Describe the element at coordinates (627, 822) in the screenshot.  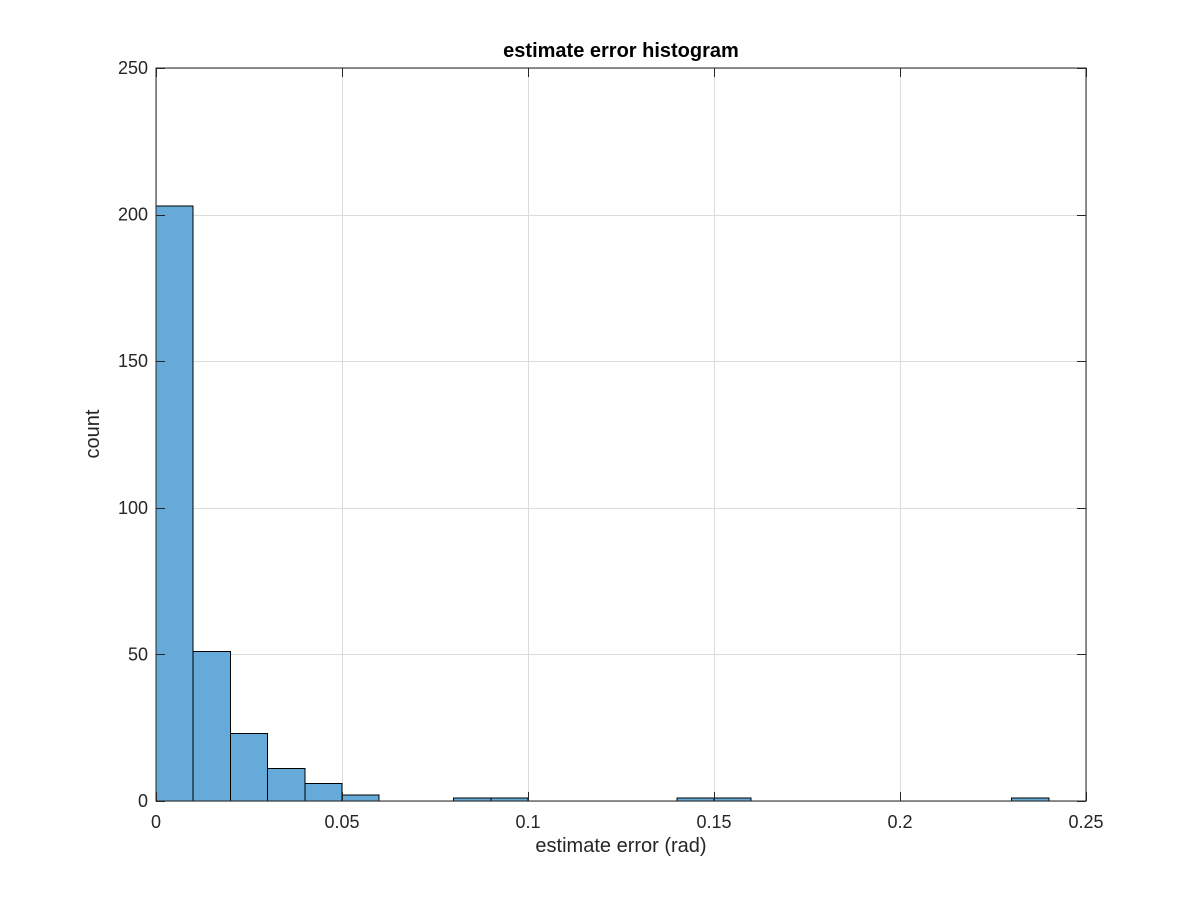
I see `x-tick-labels: 0 0.05 0.1 0.15 0.2 0.25` at that location.